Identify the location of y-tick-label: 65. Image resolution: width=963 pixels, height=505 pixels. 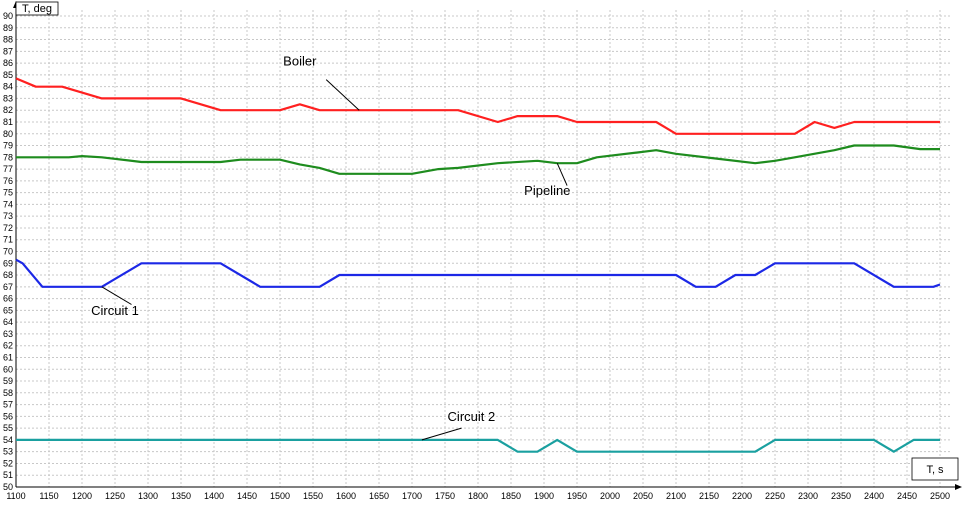
(8, 310).